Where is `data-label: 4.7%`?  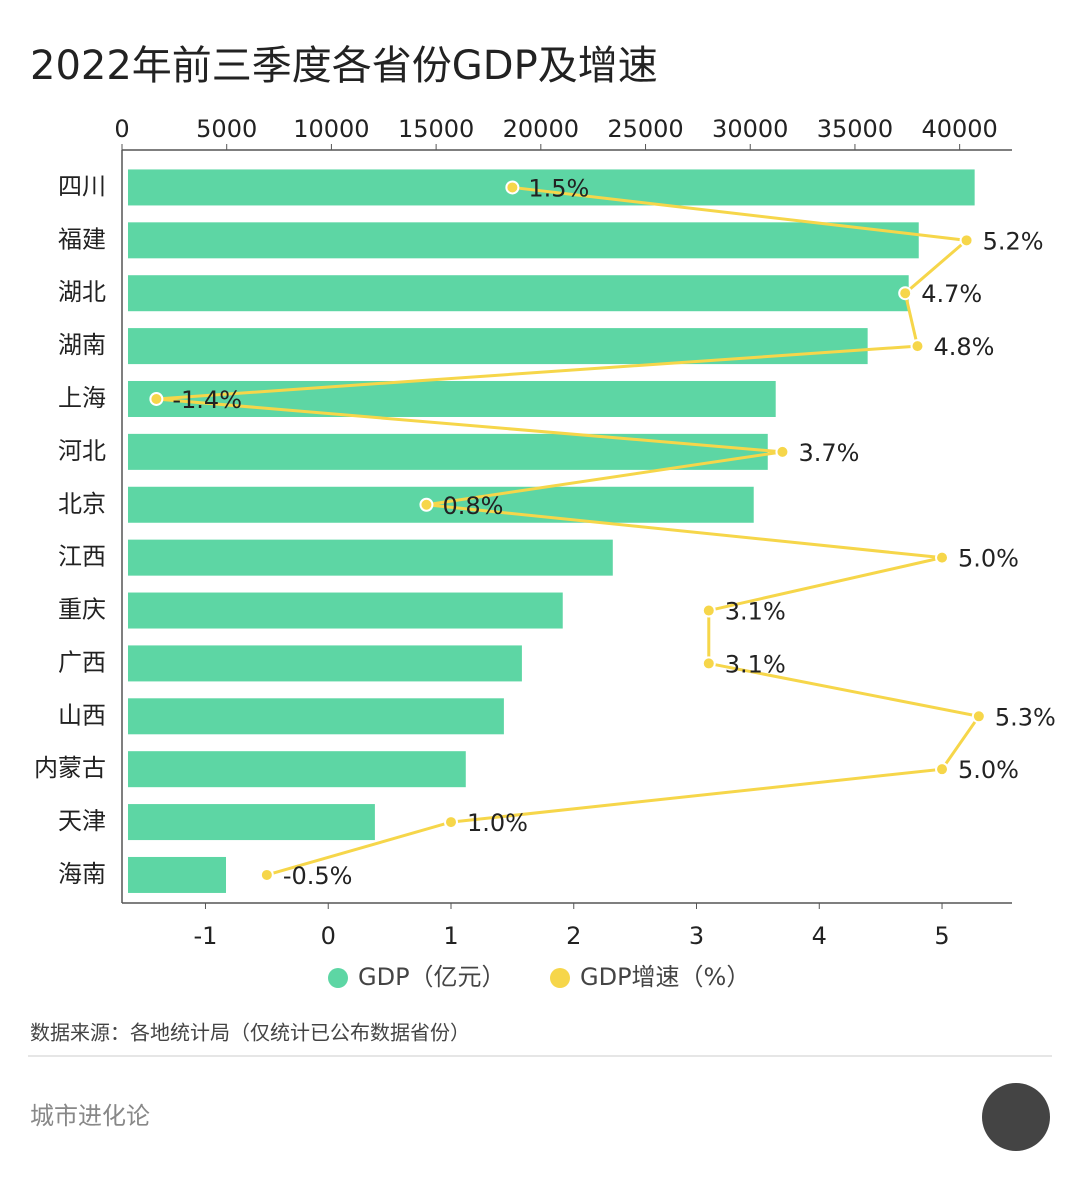
data-label: 4.7% is located at coordinates (951, 294).